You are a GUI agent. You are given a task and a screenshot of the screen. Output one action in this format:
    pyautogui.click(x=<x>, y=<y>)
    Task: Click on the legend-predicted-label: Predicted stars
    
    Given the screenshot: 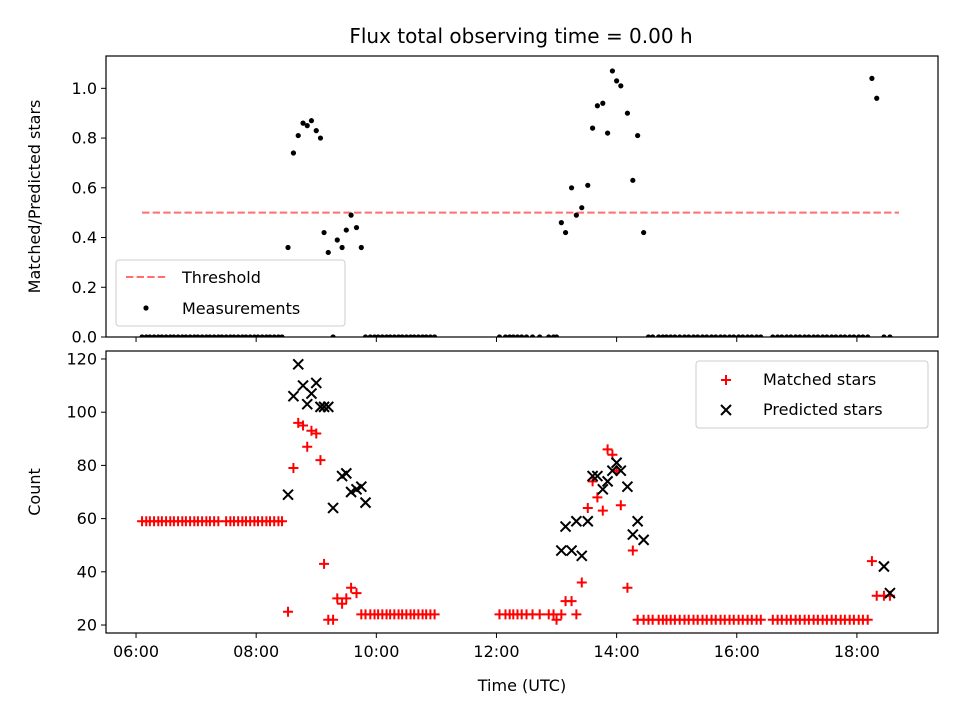 What is the action you would take?
    pyautogui.click(x=823, y=409)
    